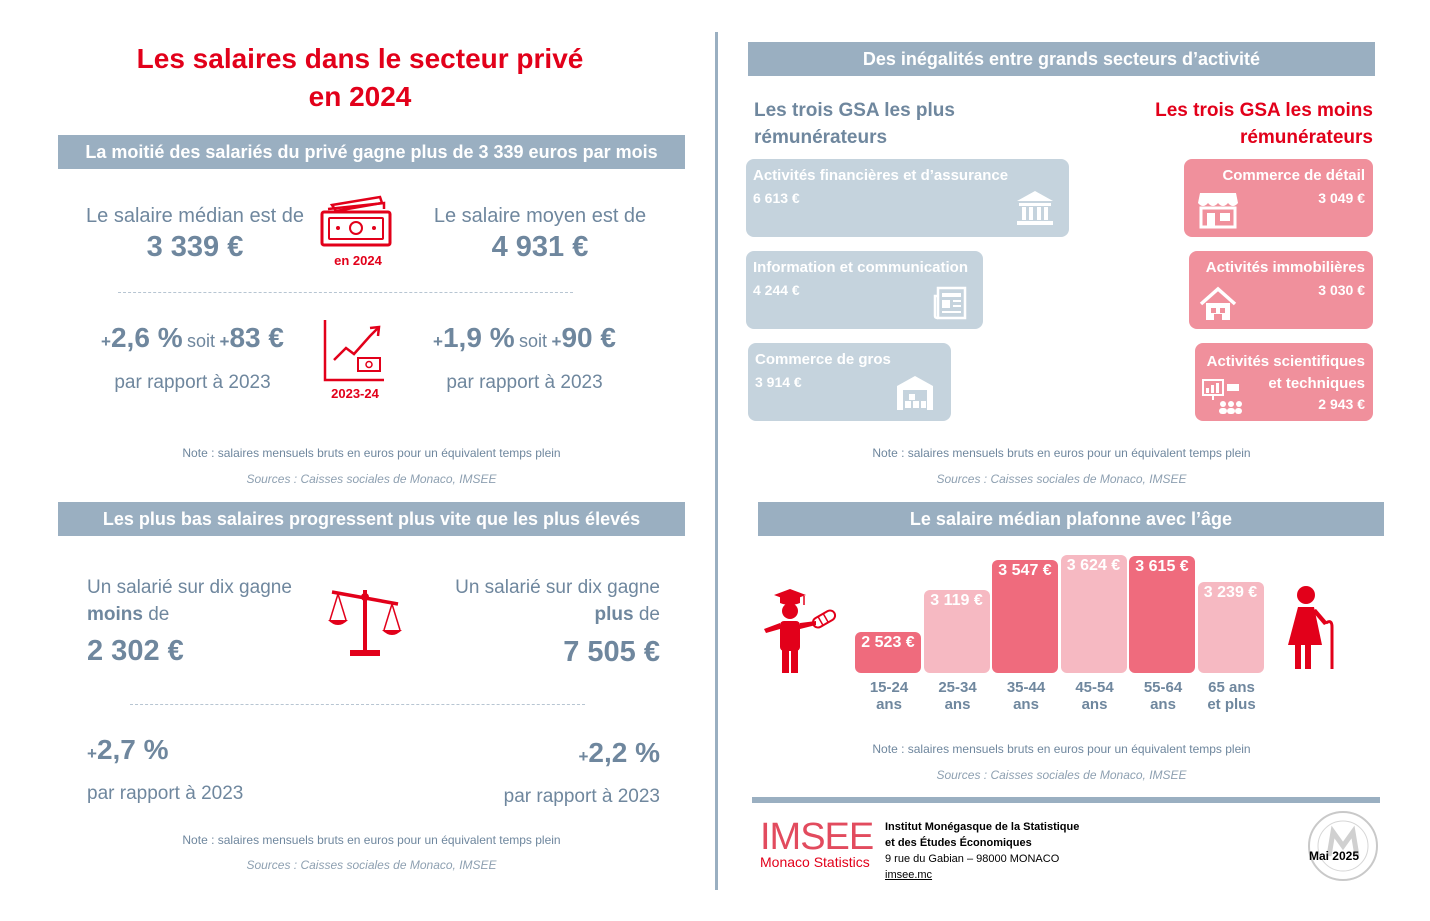  I want to click on elderly-woman-icon, so click(1311, 627).